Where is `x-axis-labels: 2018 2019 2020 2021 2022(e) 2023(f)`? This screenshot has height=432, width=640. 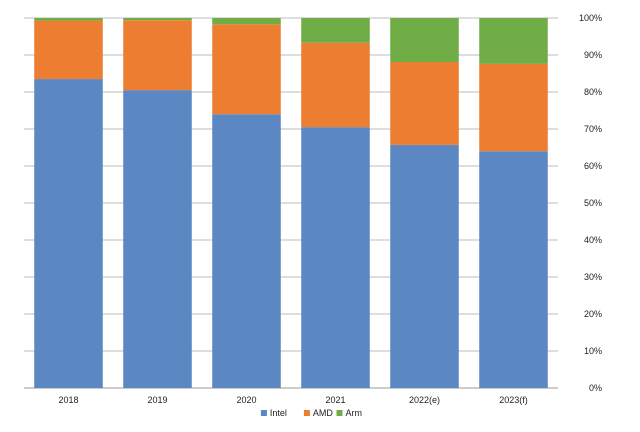
x-axis-labels: 2018 2019 2020 2021 2022(e) 2023(f) is located at coordinates (292, 400).